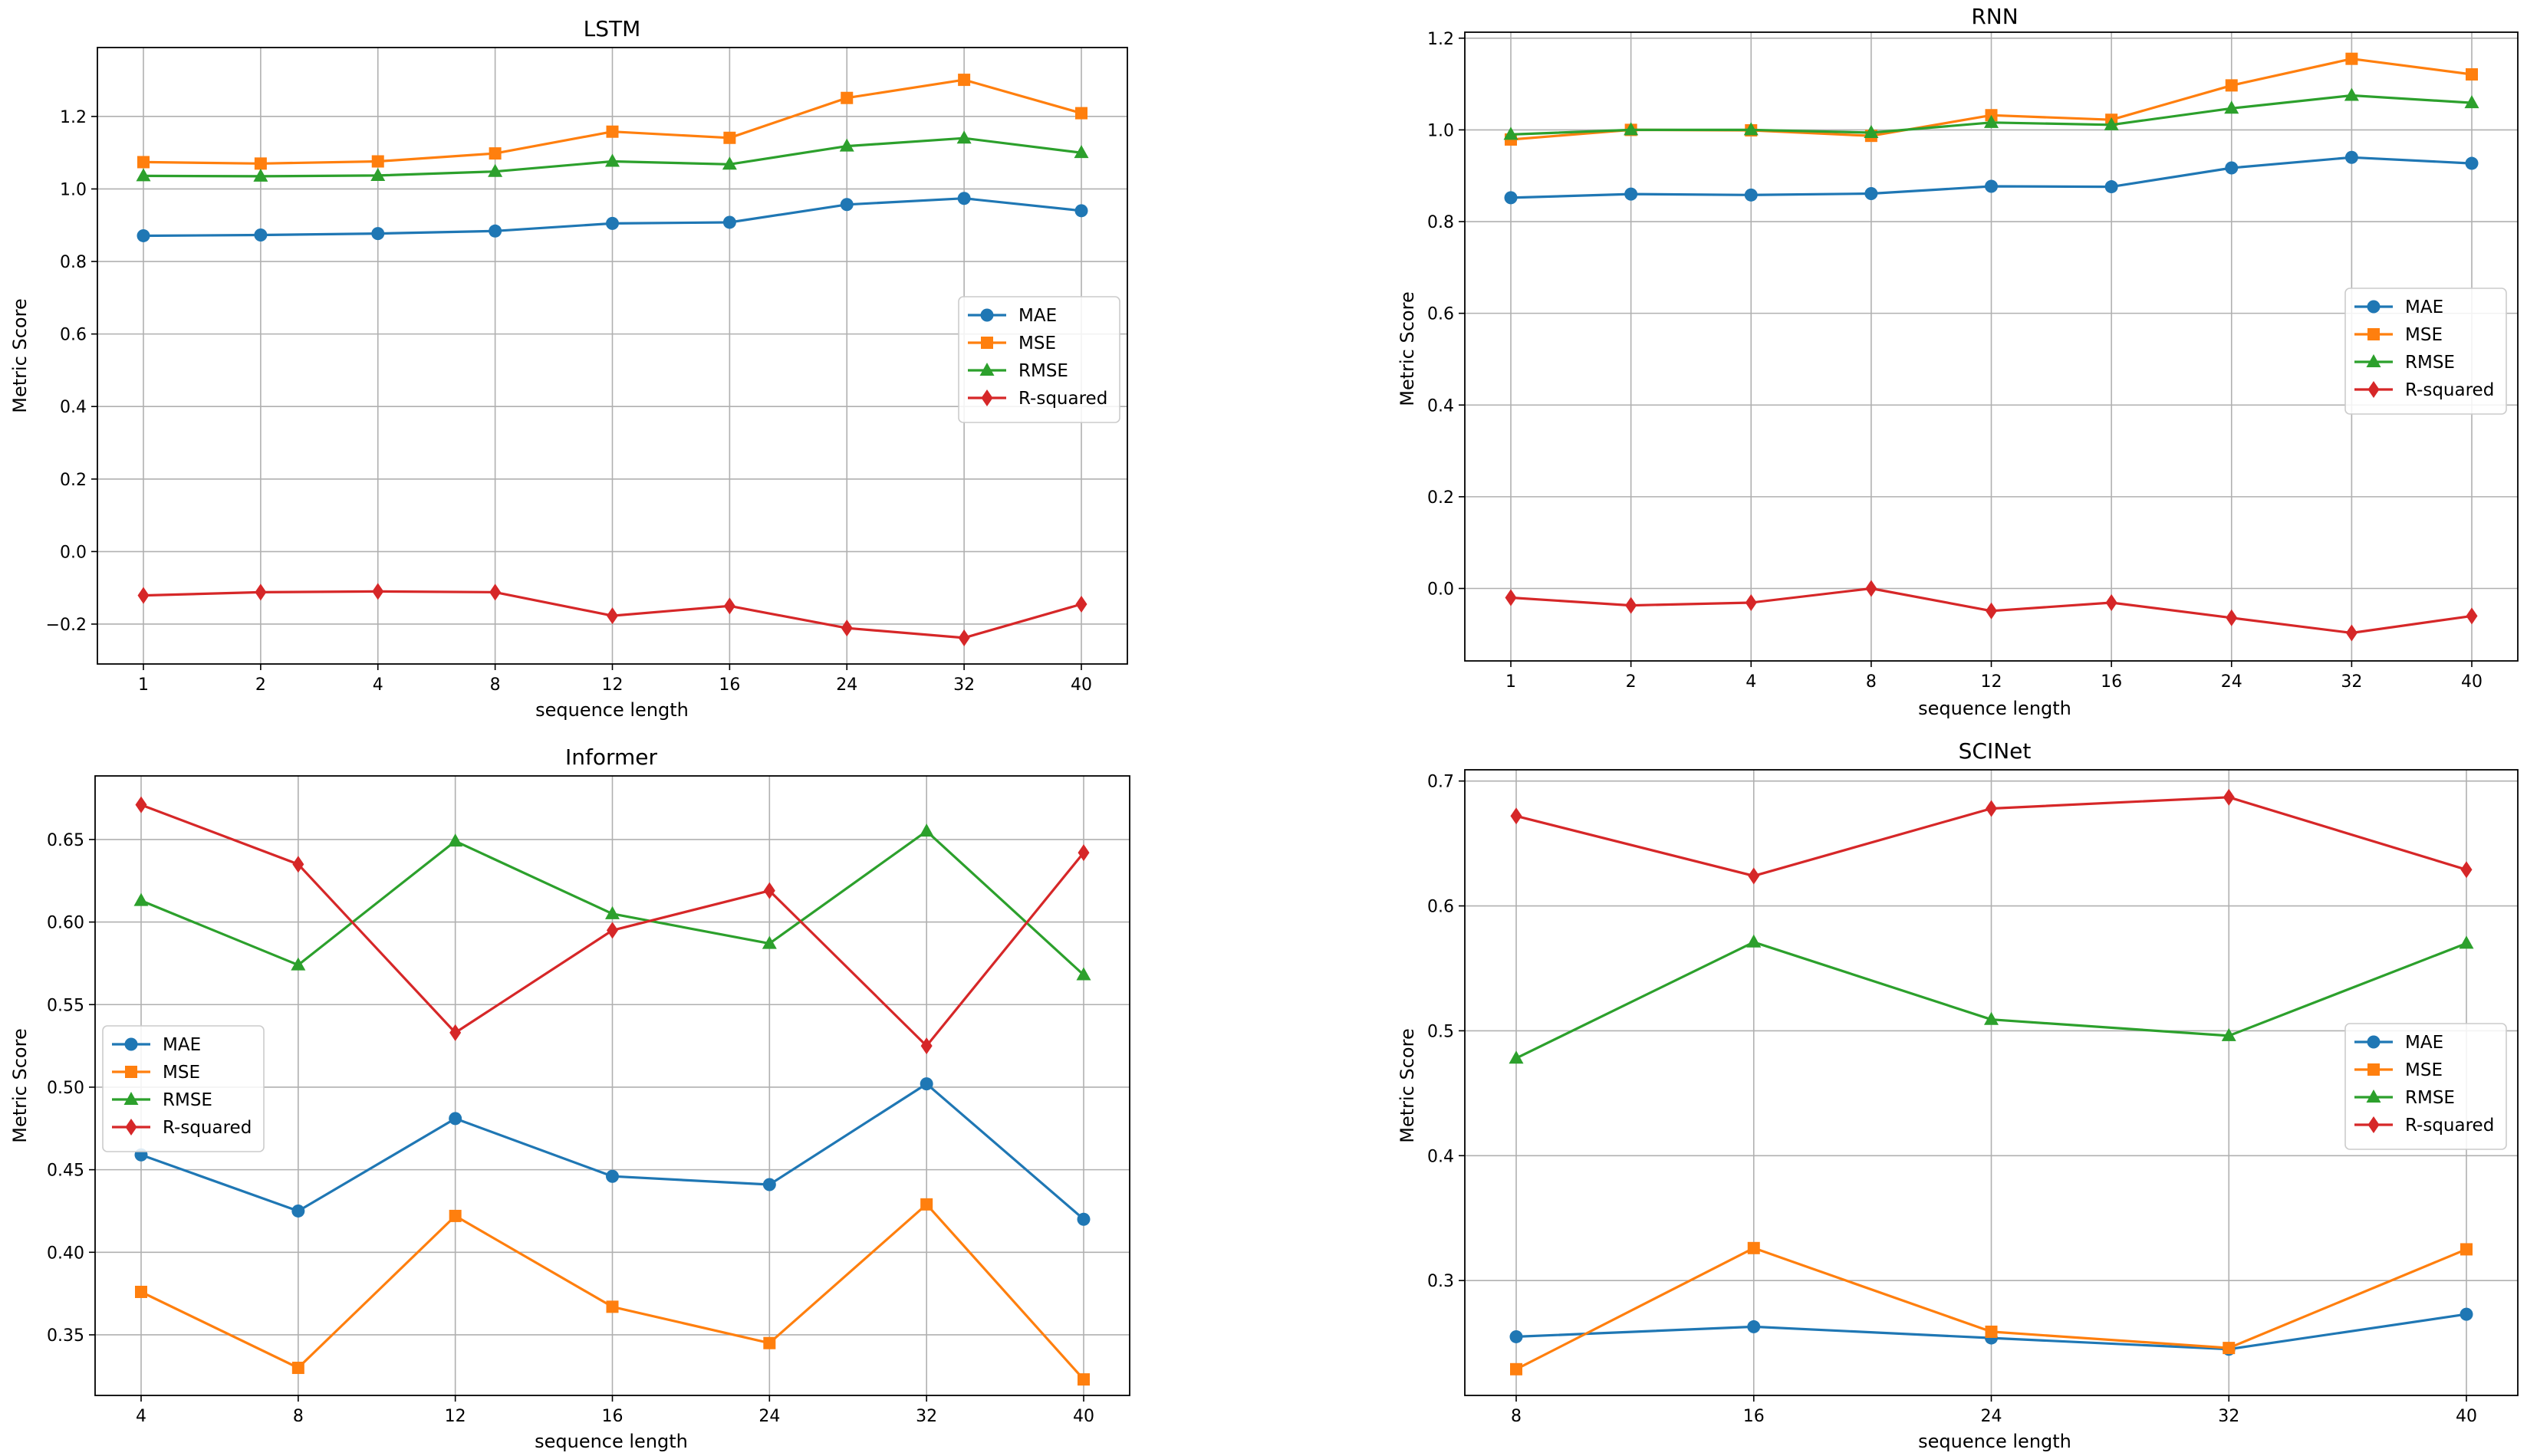 The height and width of the screenshot is (1456, 2527). I want to click on series-rmse, so click(612, 156).